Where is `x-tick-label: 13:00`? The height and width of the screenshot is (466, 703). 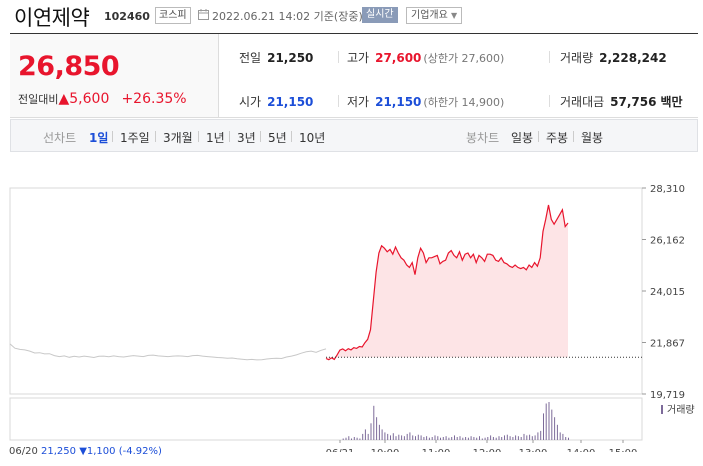 x-tick-label: 13:00 is located at coordinates (533, 450).